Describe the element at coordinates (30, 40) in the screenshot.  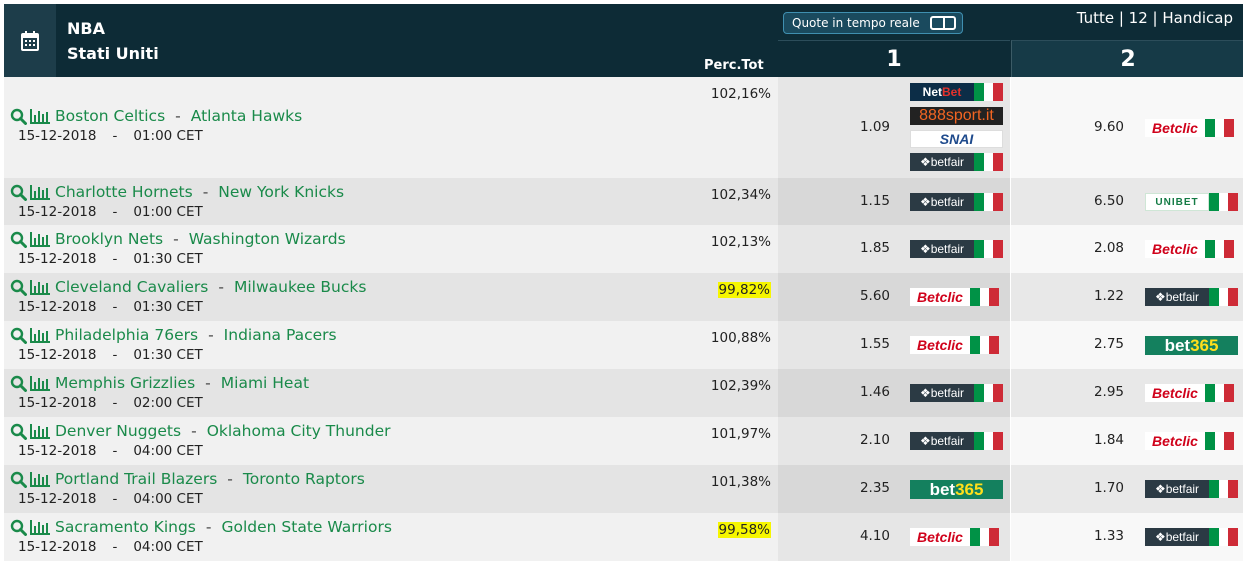
I see `calendar-icon` at that location.